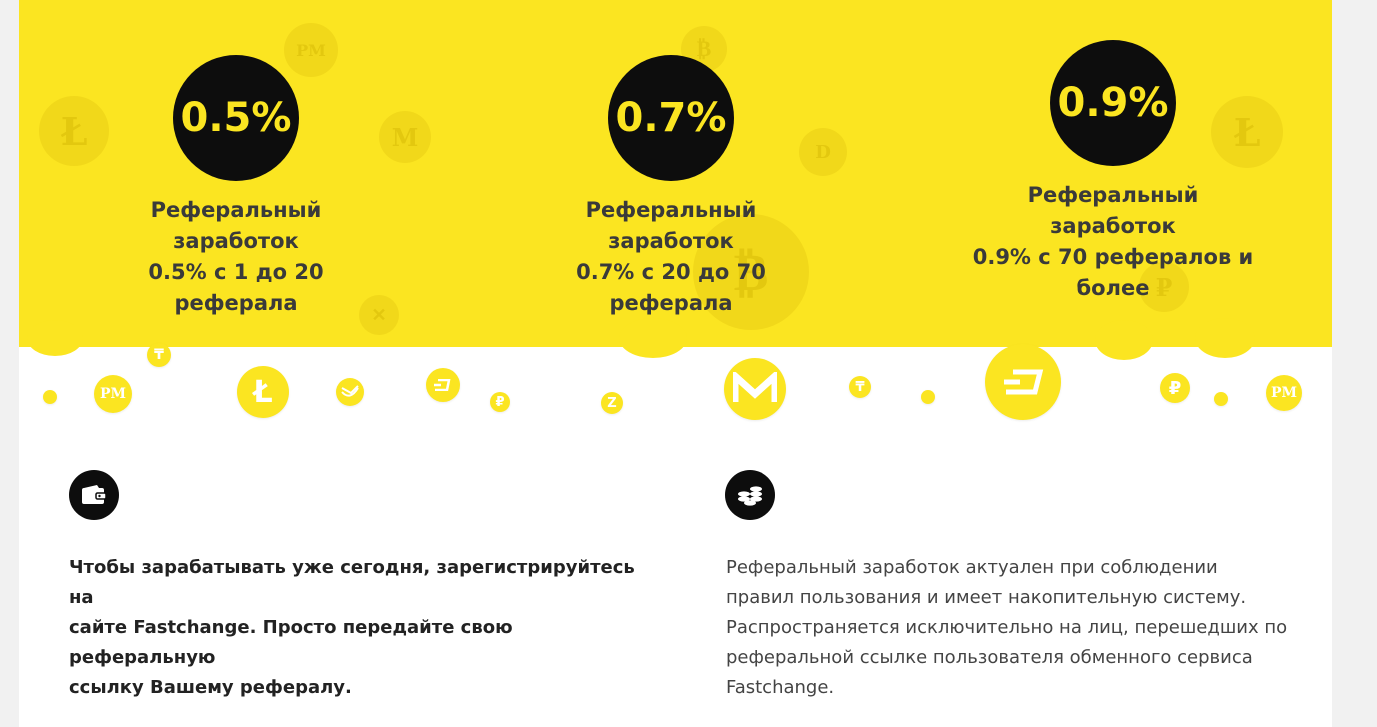 The image size is (1377, 727). Describe the element at coordinates (823, 152) in the screenshot. I see `dash-coin-icon: D` at that location.